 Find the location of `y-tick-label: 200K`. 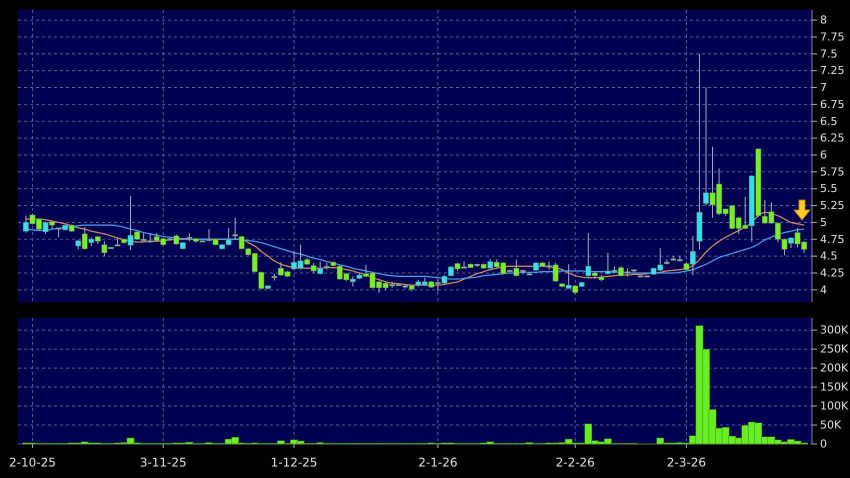

y-tick-label: 200K is located at coordinates (834, 368).